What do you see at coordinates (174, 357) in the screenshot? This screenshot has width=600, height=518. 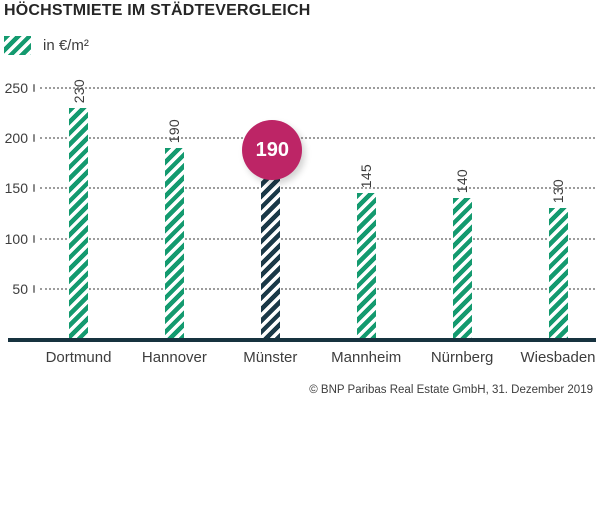 I see `x-axis-label: Hannover` at bounding box center [174, 357].